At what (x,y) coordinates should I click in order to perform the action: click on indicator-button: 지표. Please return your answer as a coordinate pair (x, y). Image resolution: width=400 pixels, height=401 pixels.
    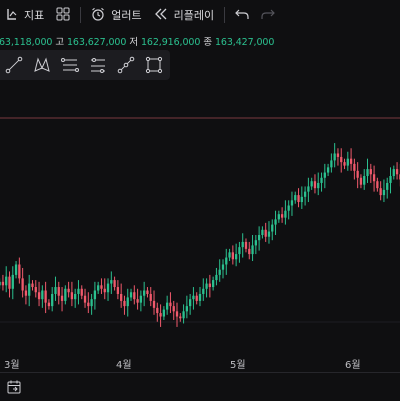
    Looking at the image, I should click on (25, 15).